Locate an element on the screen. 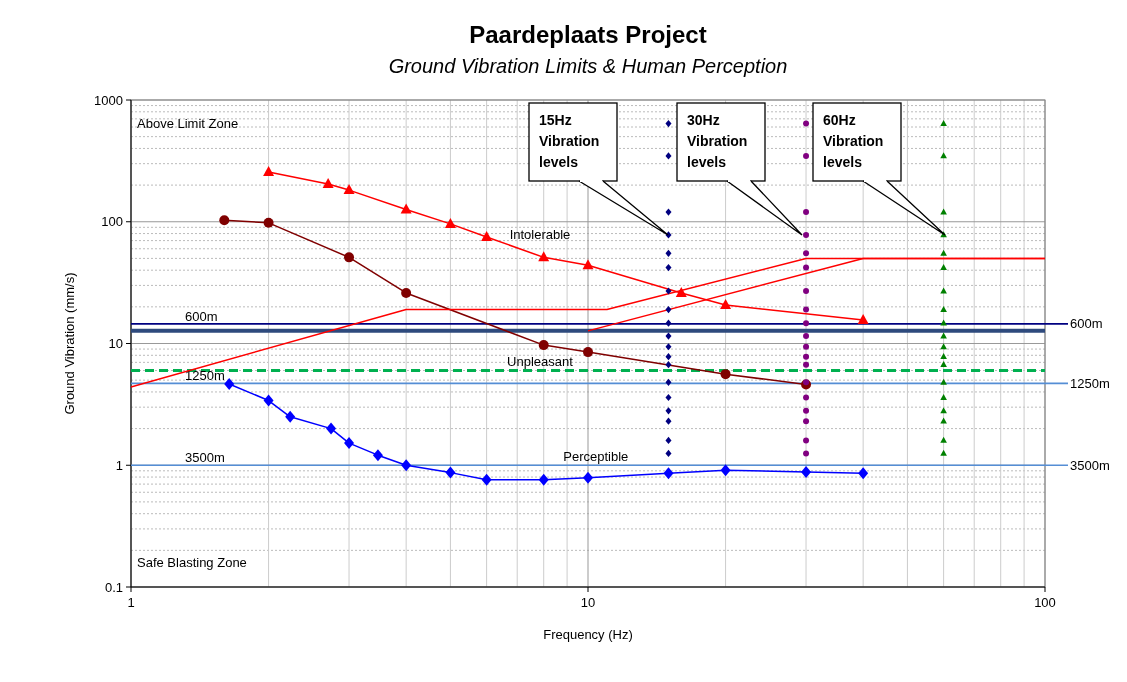  text: 3500m is located at coordinates (1090, 465).